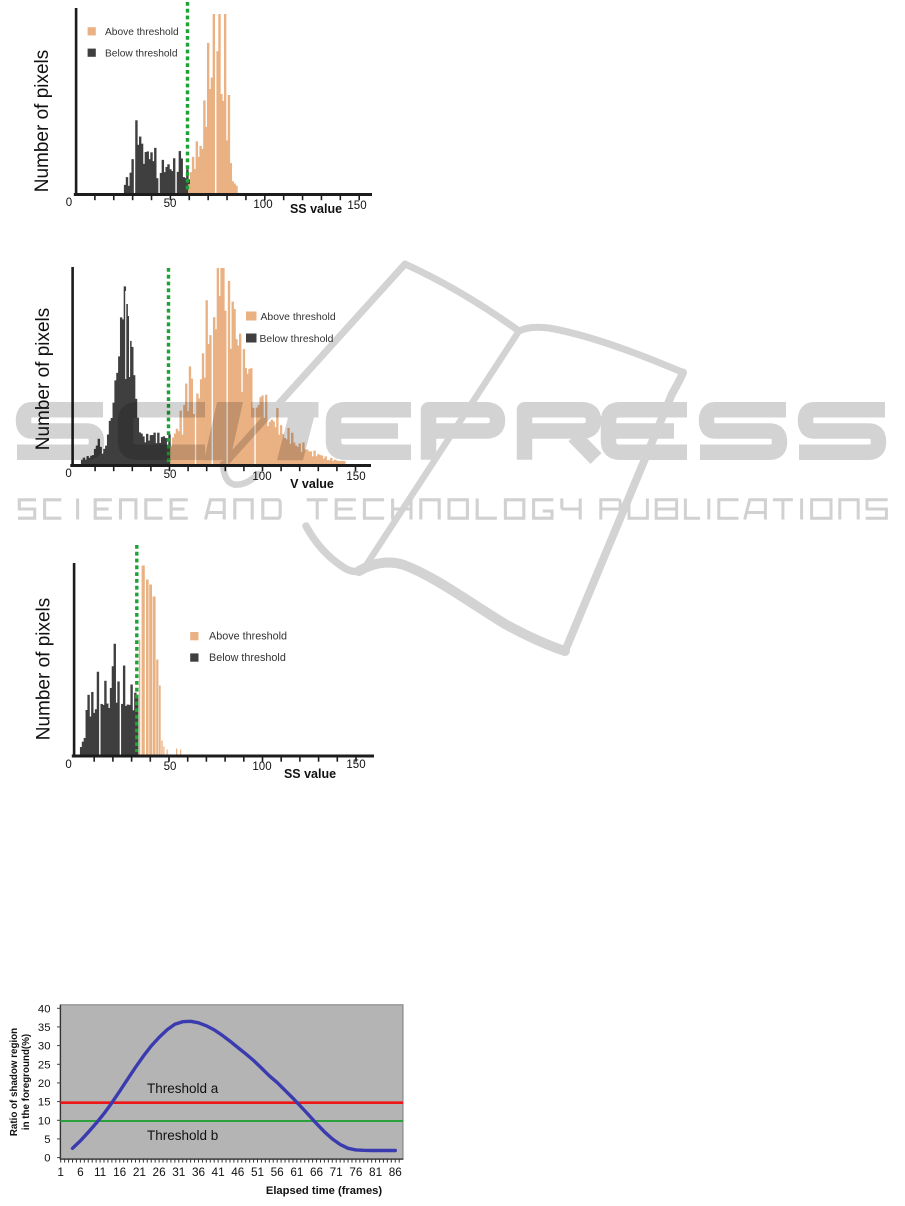 This screenshot has width=905, height=1206. What do you see at coordinates (100, 1172) in the screenshot?
I see `svg-text: 11` at bounding box center [100, 1172].